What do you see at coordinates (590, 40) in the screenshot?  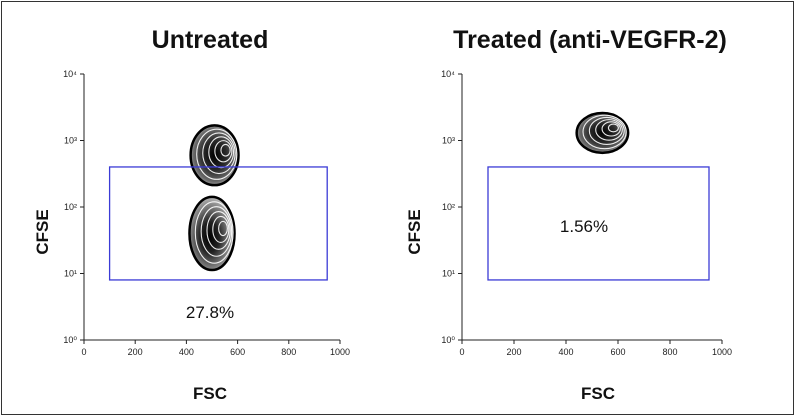 I see `panel-title: Treated (anti-VEGFR-2)` at bounding box center [590, 40].